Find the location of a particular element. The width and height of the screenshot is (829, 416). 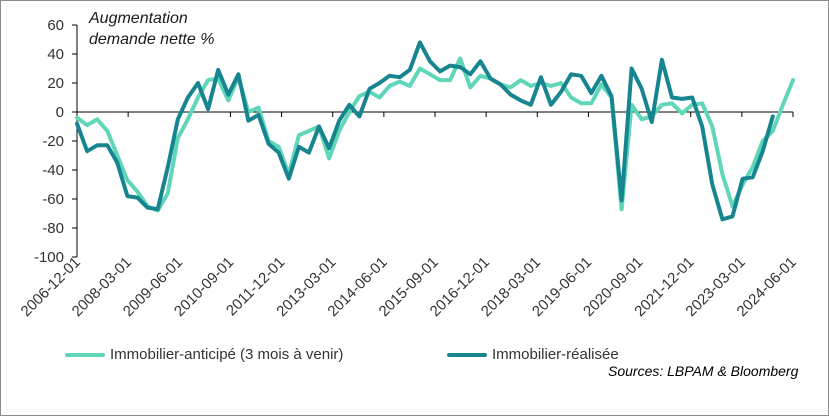

legend-item-realise: Immobilier-réalisée is located at coordinates (533, 354).